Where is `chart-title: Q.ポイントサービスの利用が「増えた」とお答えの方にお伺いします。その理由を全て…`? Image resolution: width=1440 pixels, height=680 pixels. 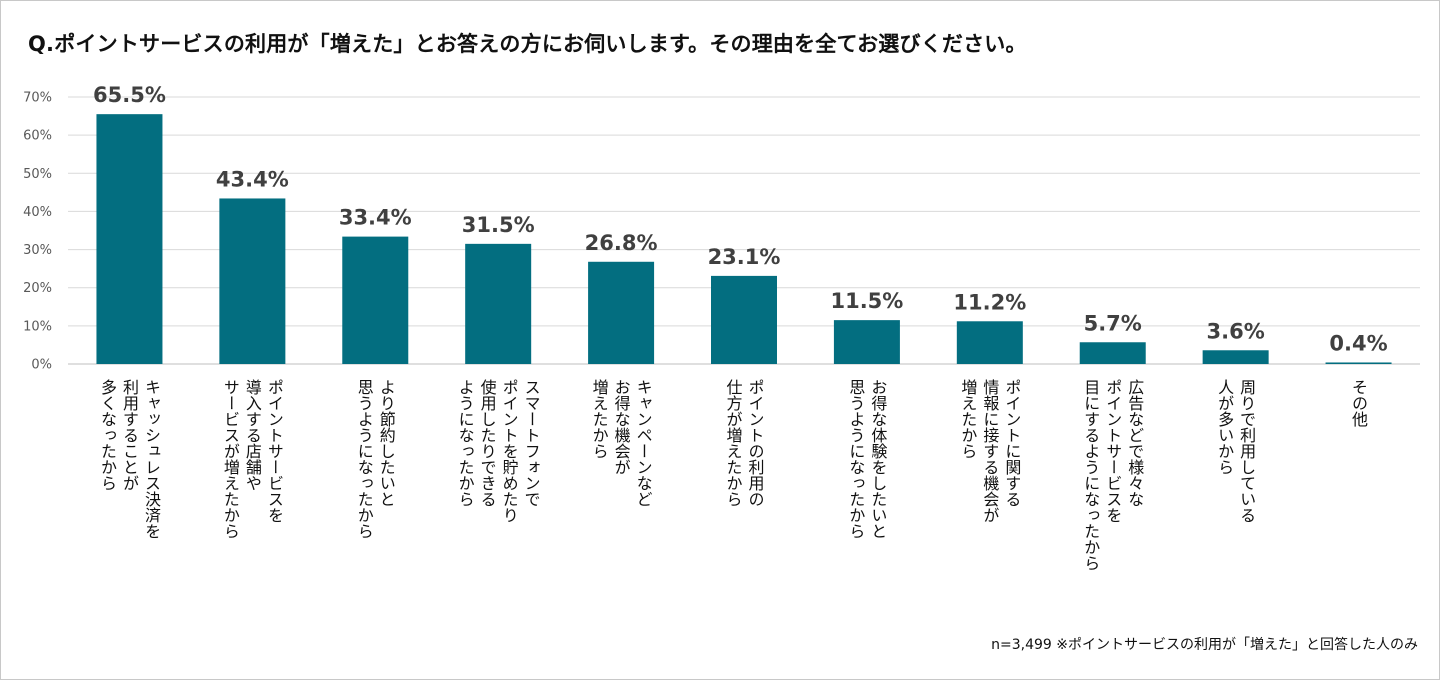 chart-title: Q.ポイントサービスの利用が「増えた」とお答えの方にお伺いします。その理由を全て… is located at coordinates (527, 44).